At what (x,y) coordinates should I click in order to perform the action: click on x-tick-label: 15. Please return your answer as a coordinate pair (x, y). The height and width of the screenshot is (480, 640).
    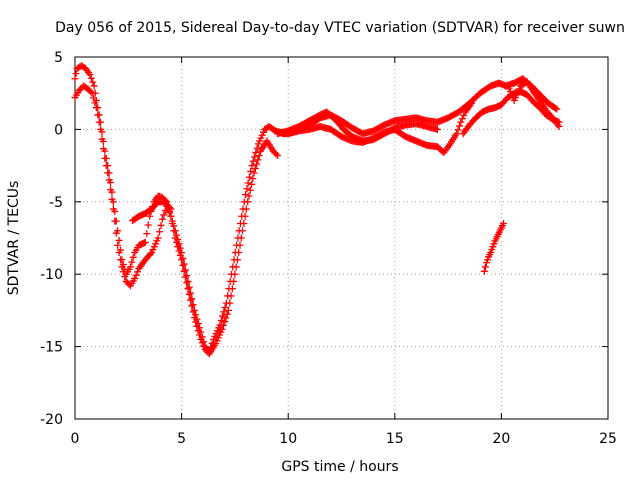
    Looking at the image, I should click on (395, 439).